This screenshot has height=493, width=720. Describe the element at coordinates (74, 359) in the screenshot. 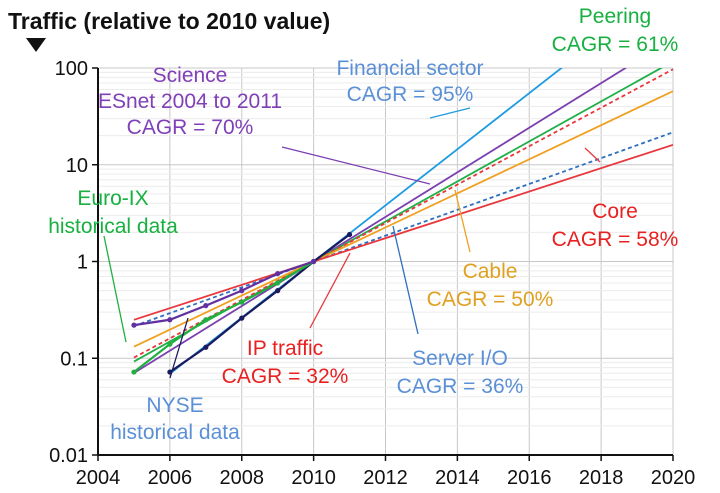

I see `y-tick-label: 0.1` at that location.